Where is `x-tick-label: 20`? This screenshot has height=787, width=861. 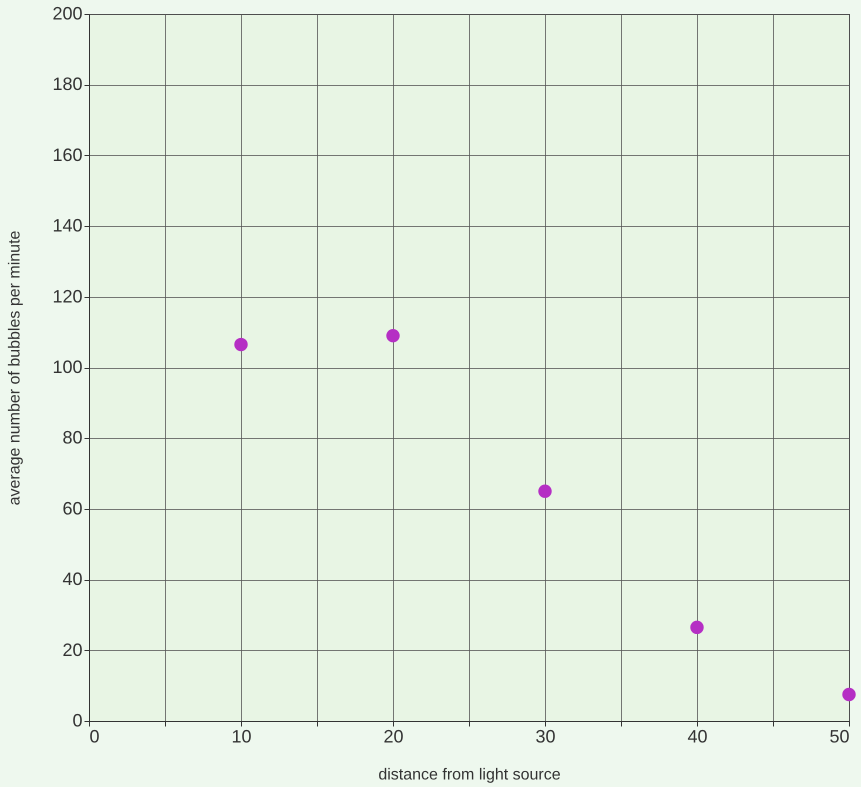
x-tick-label: 20 is located at coordinates (393, 736).